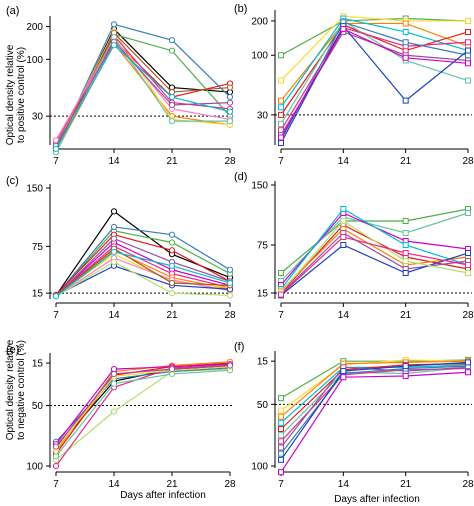 This screenshot has width=474, height=506. I want to click on panel-b-y-tick-label: 100, so click(259, 56).